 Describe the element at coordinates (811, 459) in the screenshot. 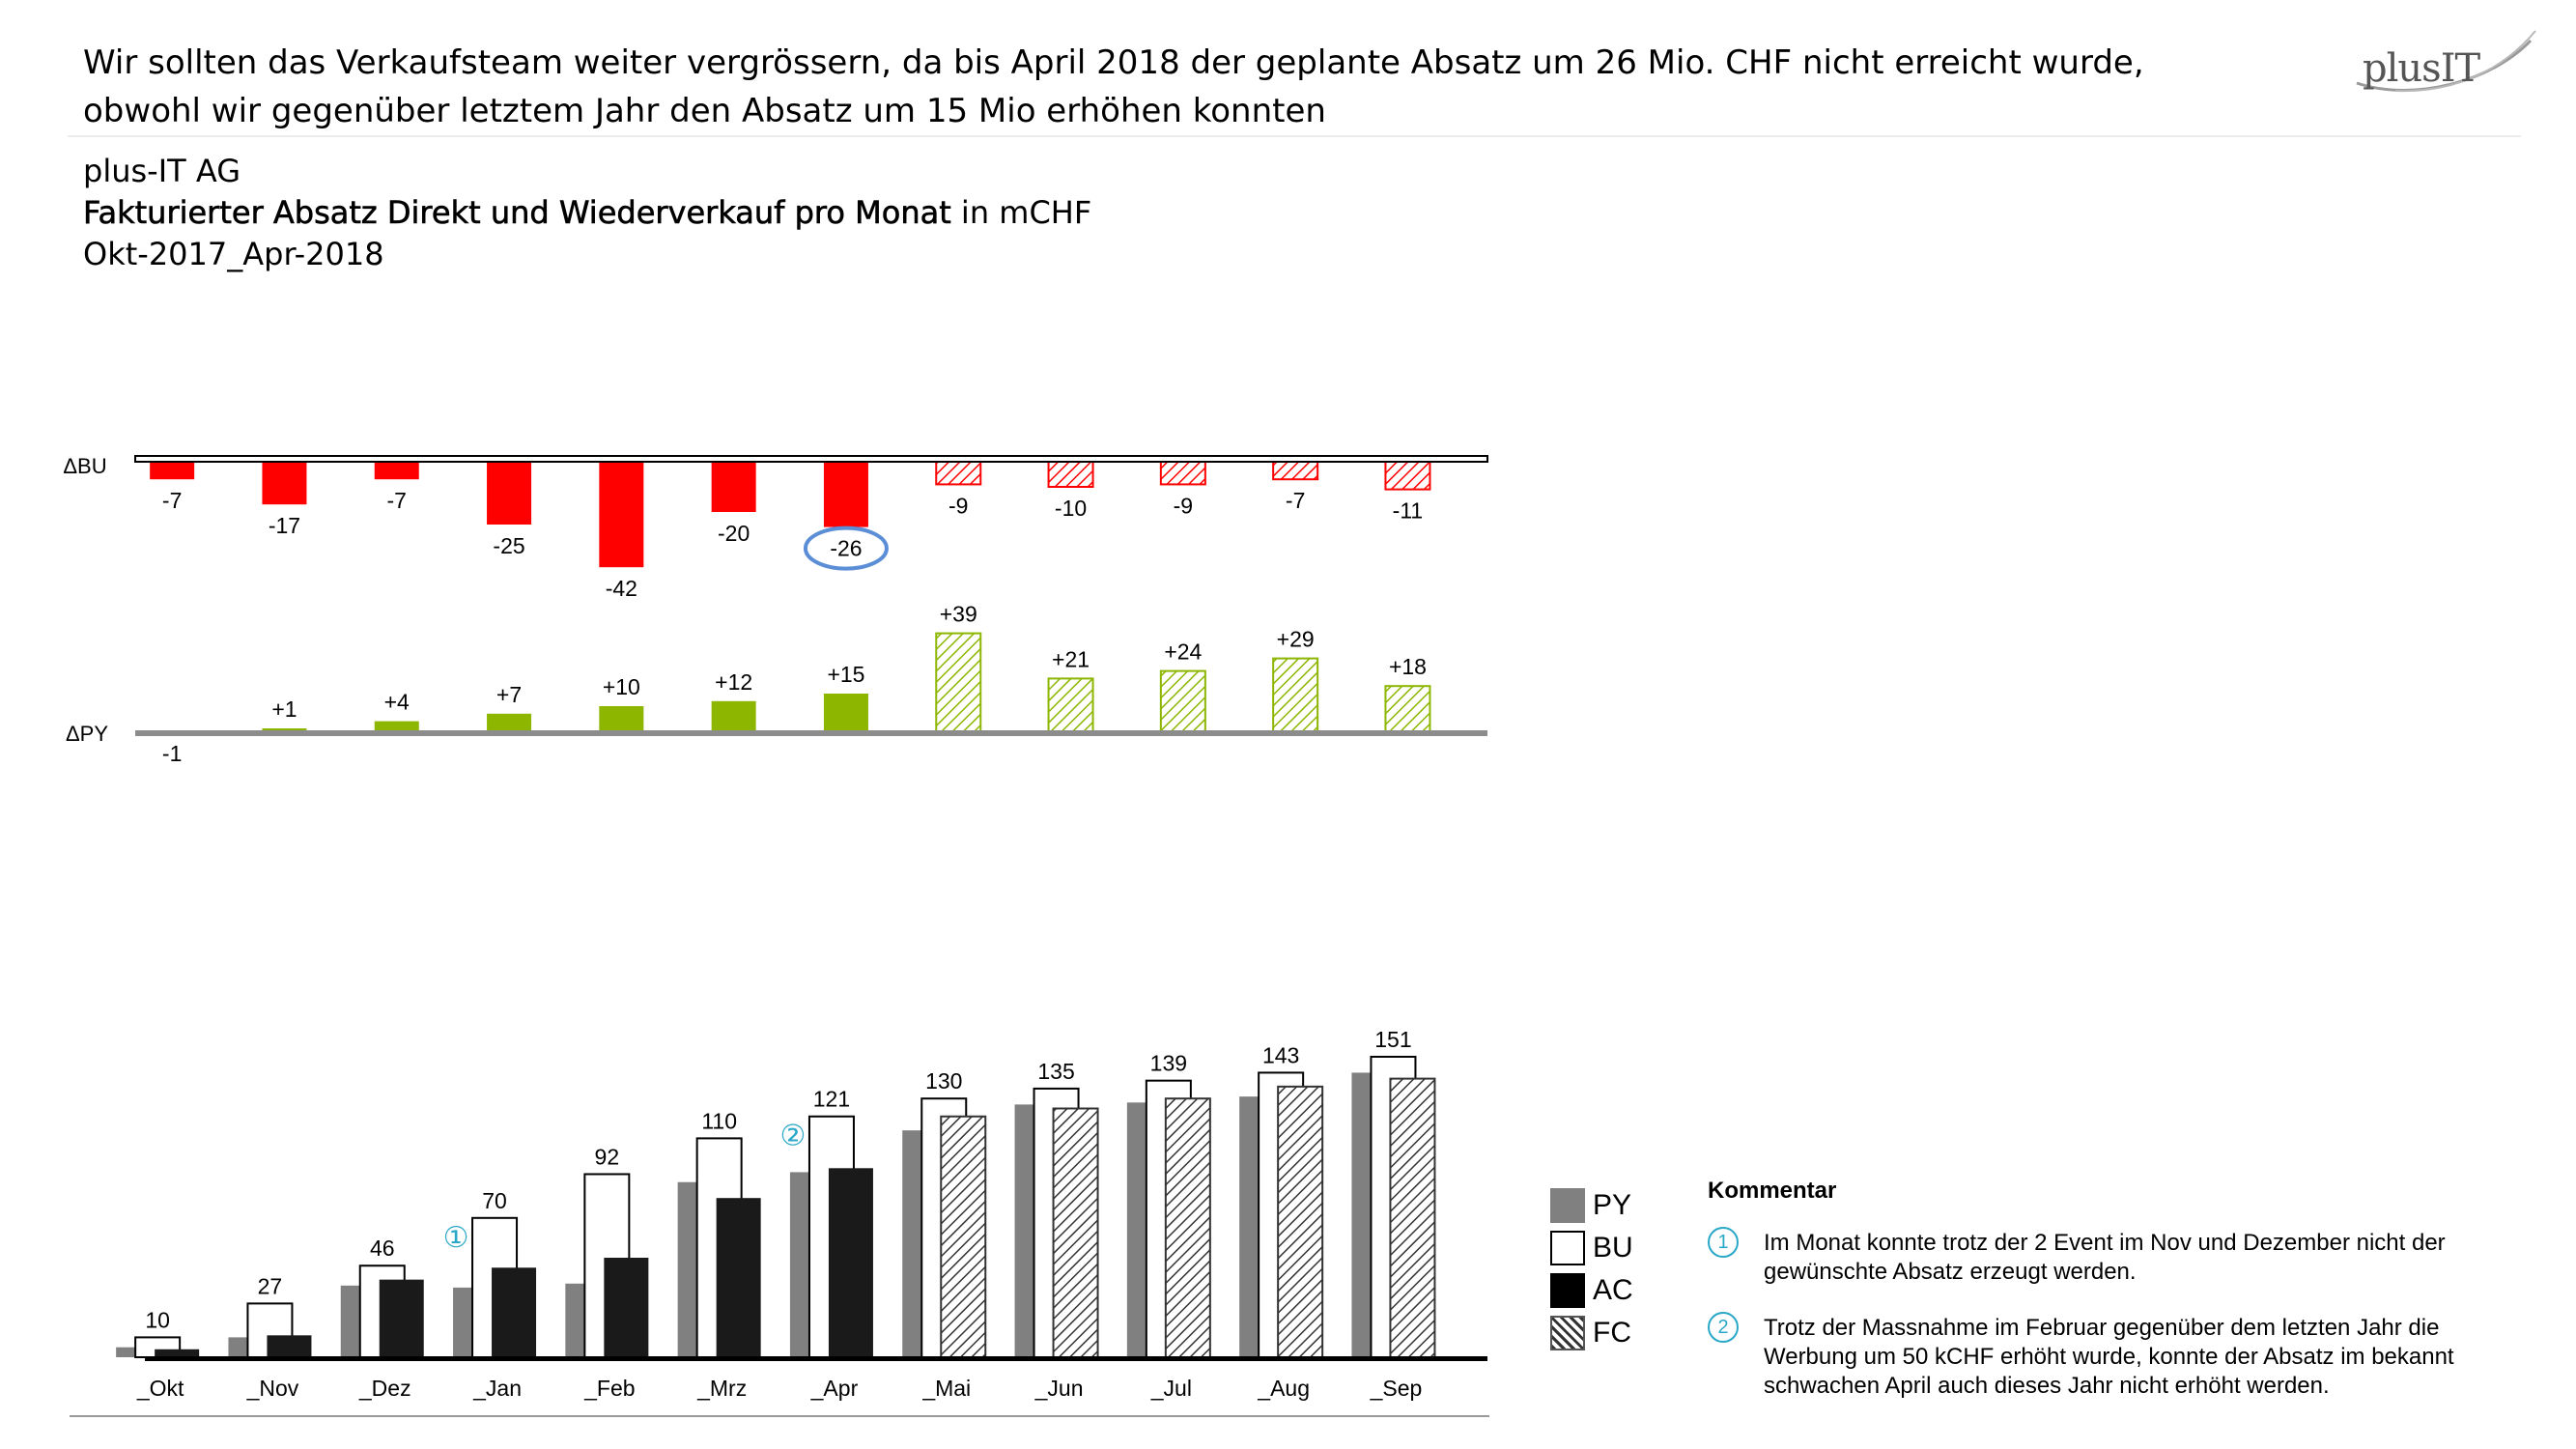

I see `delta-bu-axis` at that location.